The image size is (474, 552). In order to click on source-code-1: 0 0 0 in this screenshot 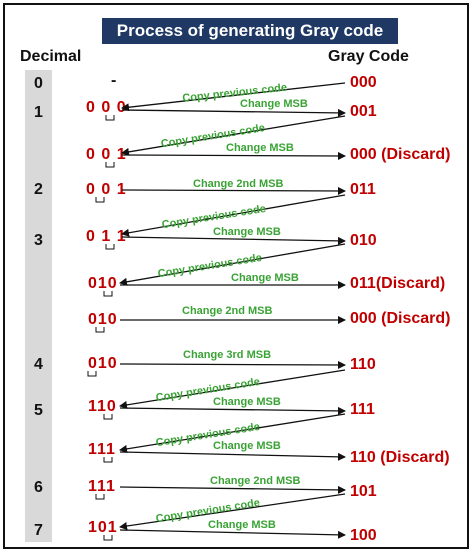, I will do `click(106, 107)`.